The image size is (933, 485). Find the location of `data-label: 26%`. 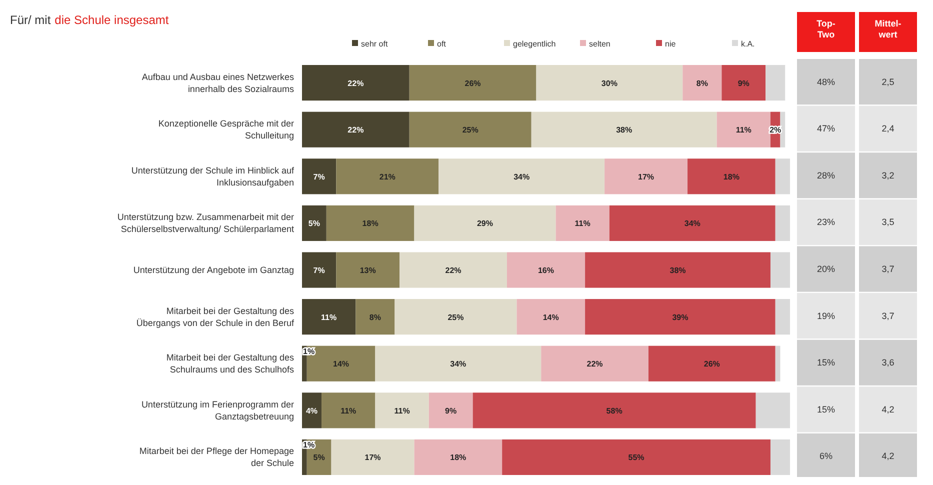

data-label: 26% is located at coordinates (712, 364).